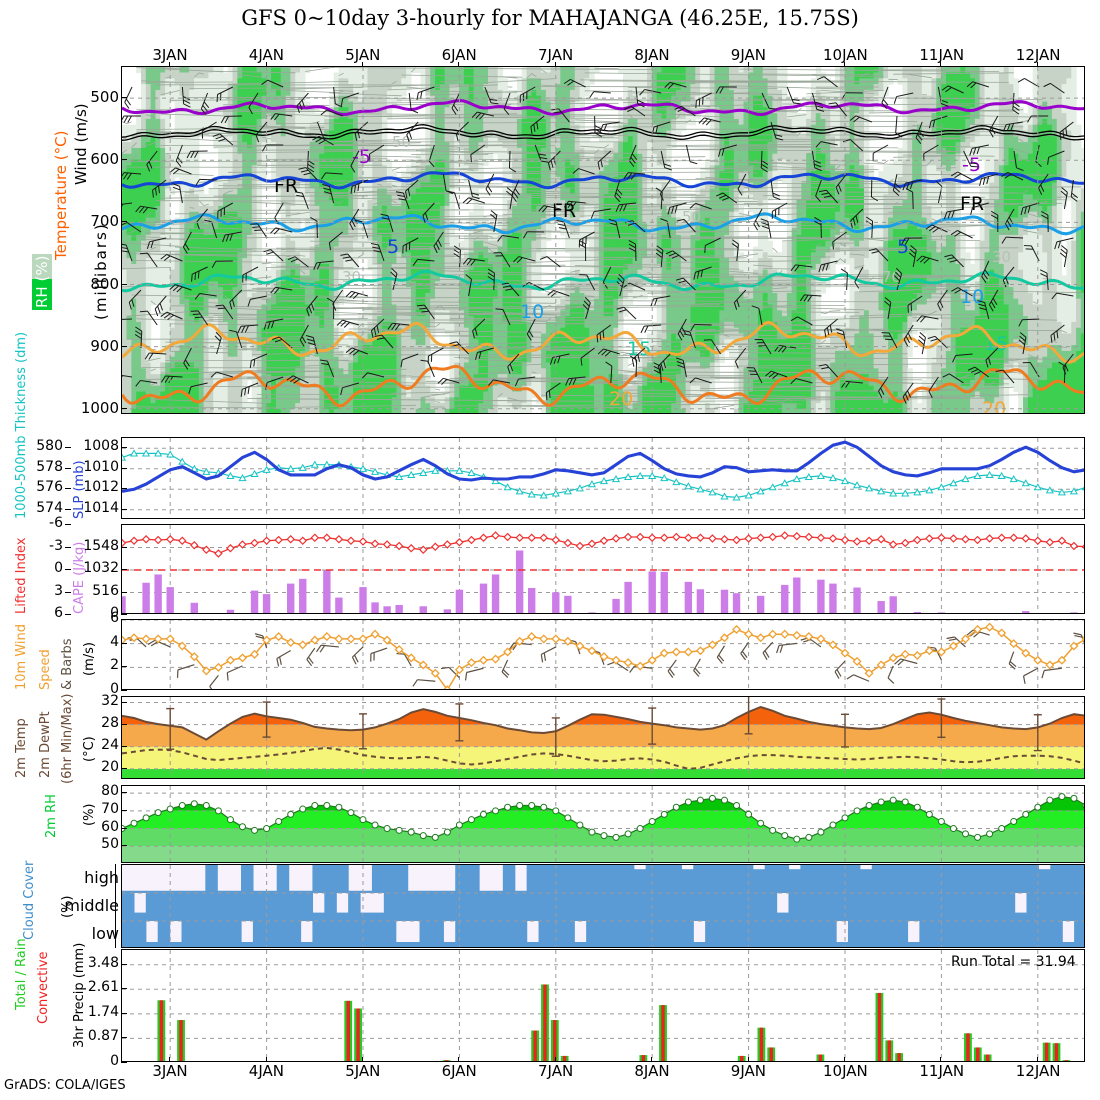  I want to click on y-tick: 32, so click(110, 700).